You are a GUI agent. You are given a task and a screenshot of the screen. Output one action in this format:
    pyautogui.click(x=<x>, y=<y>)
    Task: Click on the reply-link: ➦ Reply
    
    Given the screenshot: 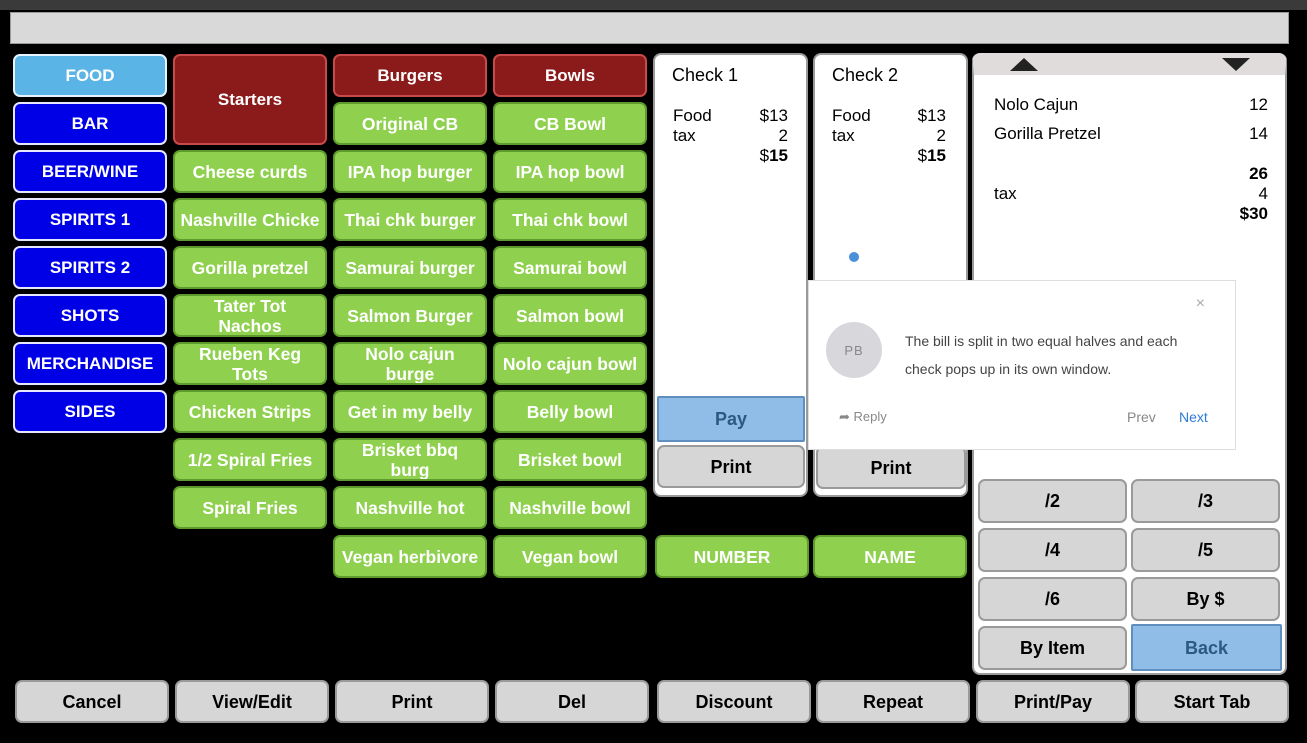 What is the action you would take?
    pyautogui.click(x=863, y=417)
    